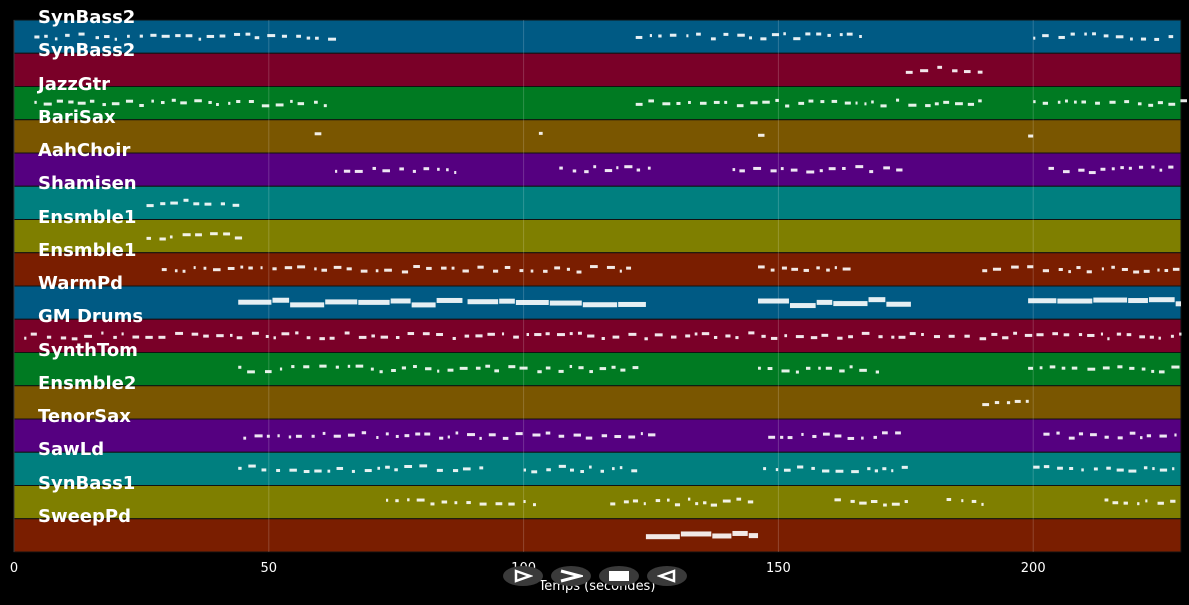 This screenshot has width=1189, height=605. What do you see at coordinates (597, 502) in the screenshot?
I see `track-lane` at bounding box center [597, 502].